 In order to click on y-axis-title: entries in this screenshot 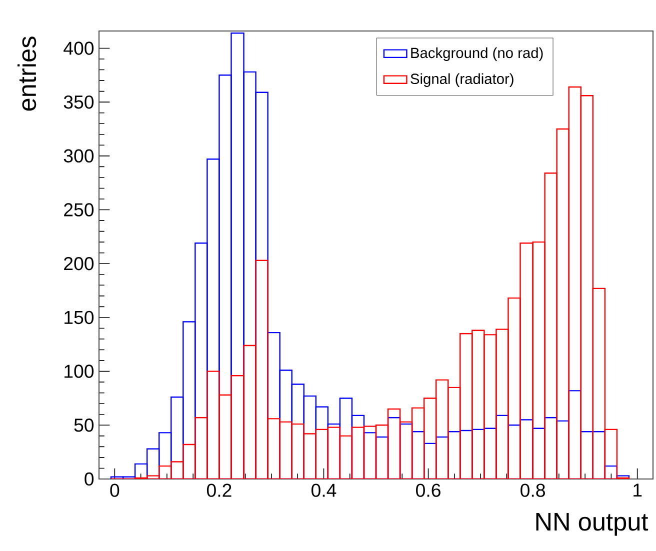, I will do `click(27, 73)`.